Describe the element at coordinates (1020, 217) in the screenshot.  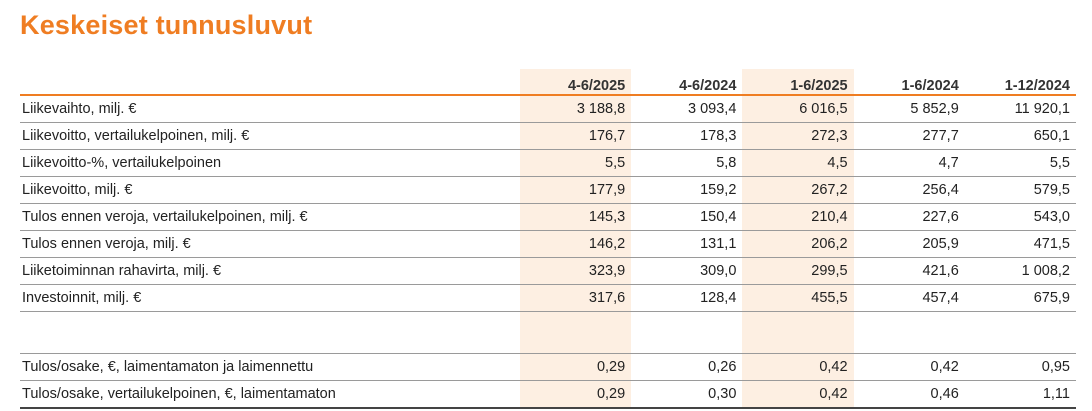
I see `table-cell: 543,0` at that location.